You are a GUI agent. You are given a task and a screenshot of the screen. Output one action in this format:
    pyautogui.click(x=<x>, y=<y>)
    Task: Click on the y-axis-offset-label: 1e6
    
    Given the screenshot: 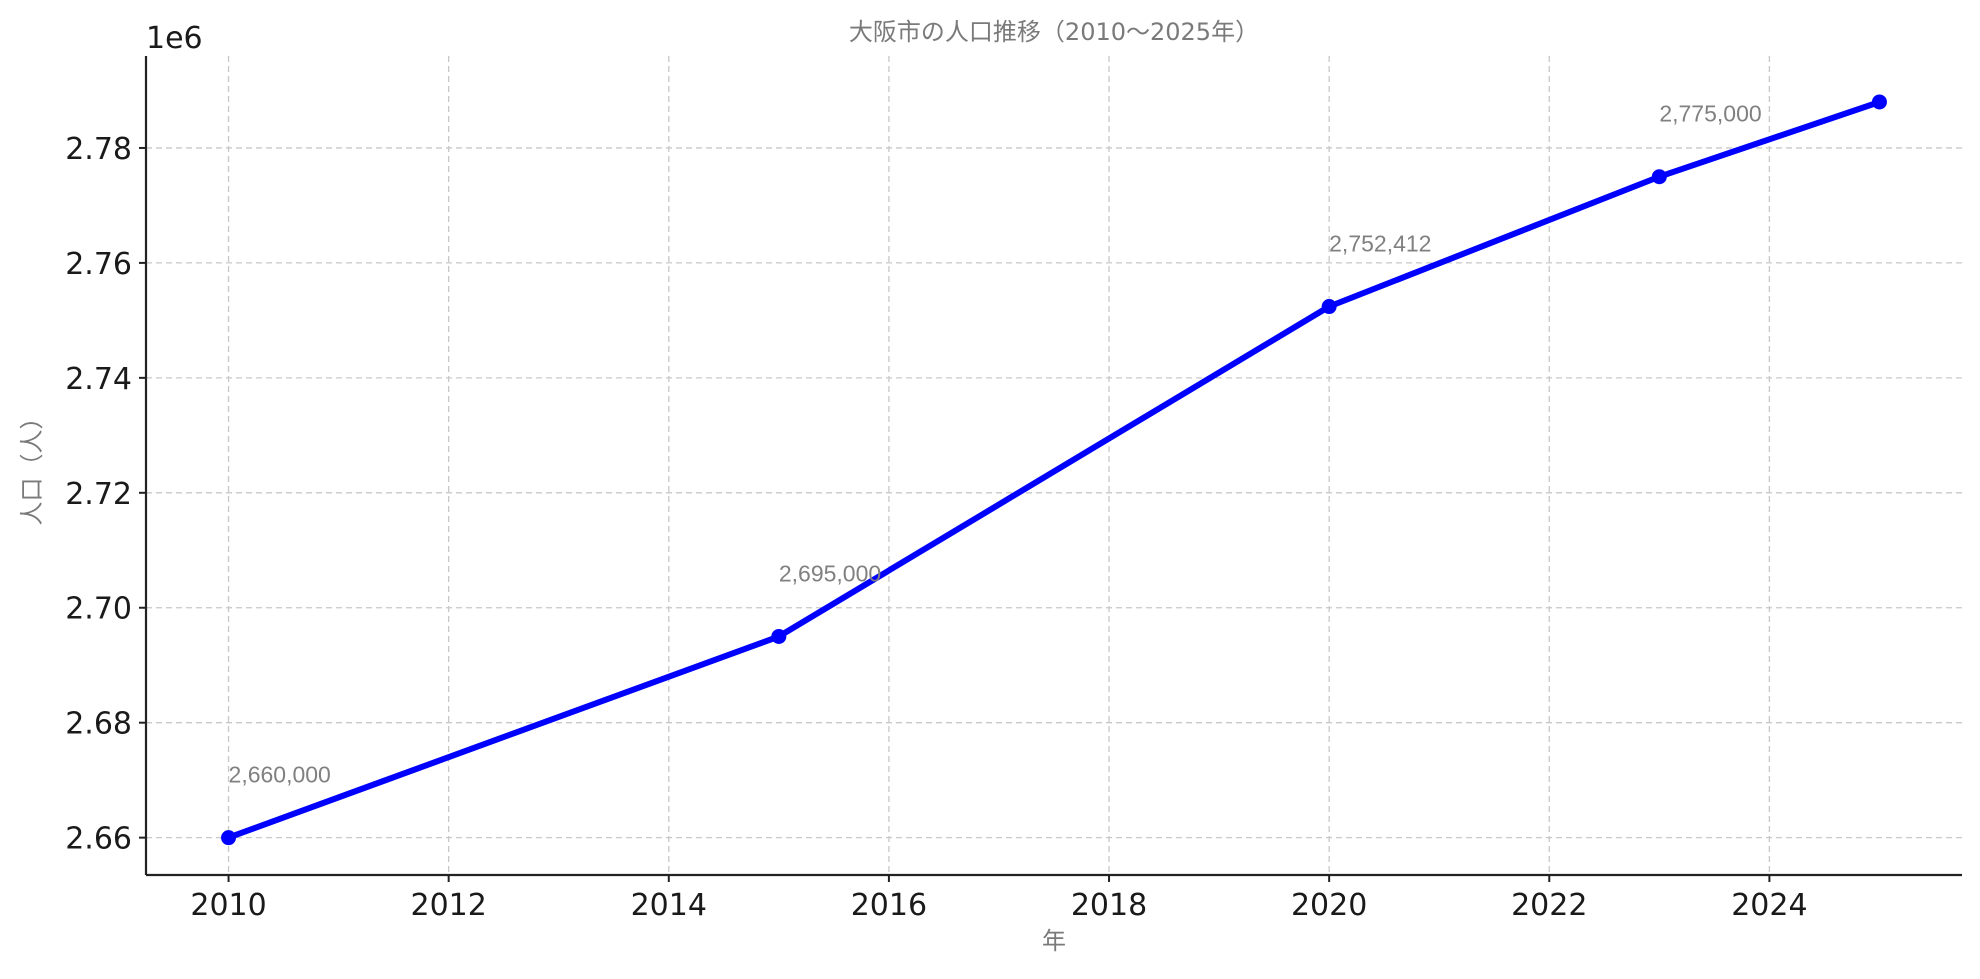 What is the action you would take?
    pyautogui.click(x=174, y=38)
    